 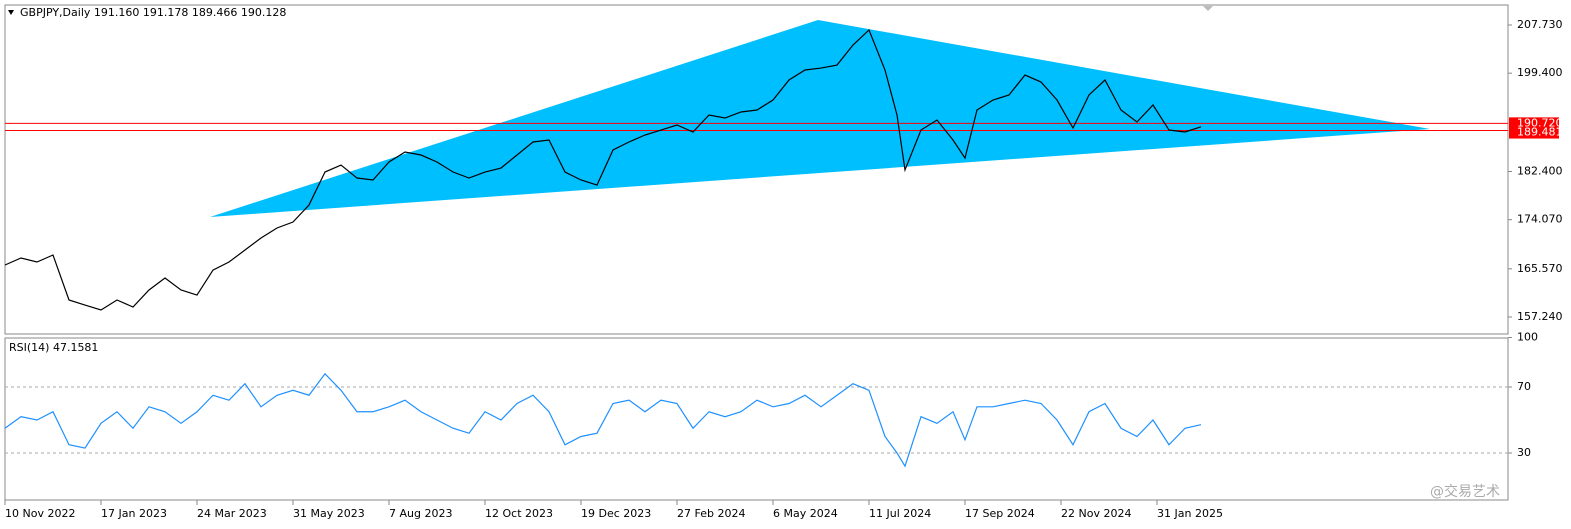 I want to click on rsi-title: RSI(14) 47.1581, so click(x=53, y=347).